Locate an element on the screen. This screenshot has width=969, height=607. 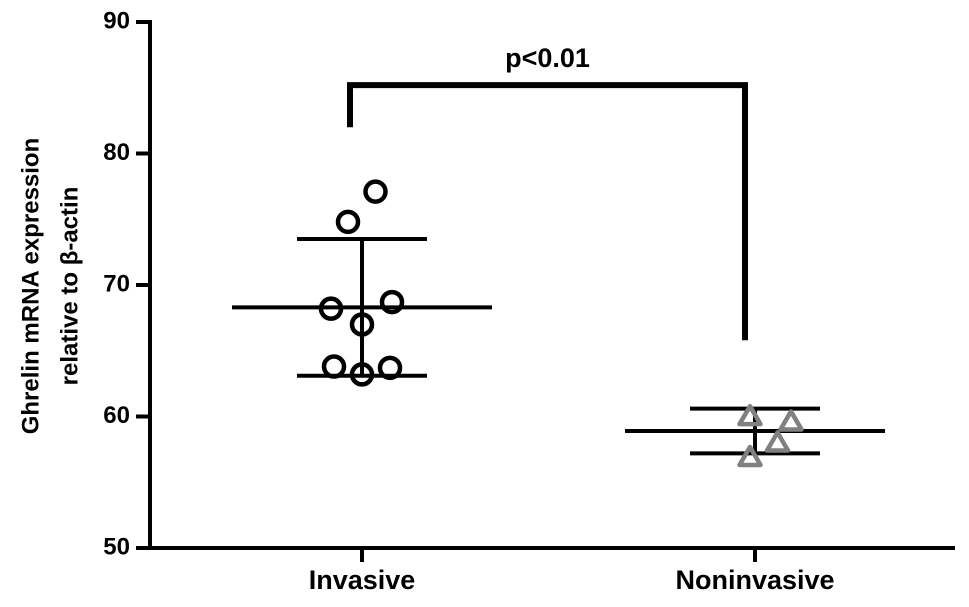
x-tick-label-0: Invasive is located at coordinates (362, 580).